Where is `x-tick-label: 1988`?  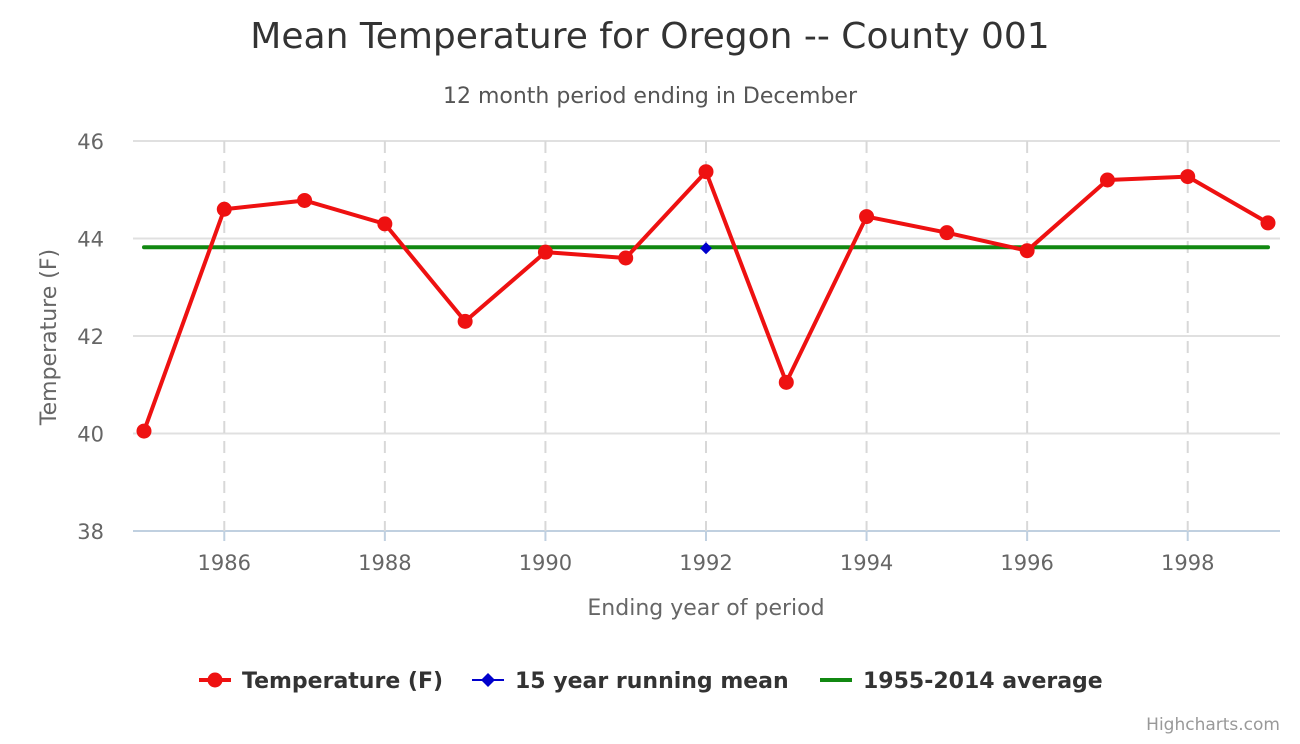 x-tick-label: 1988 is located at coordinates (384, 563).